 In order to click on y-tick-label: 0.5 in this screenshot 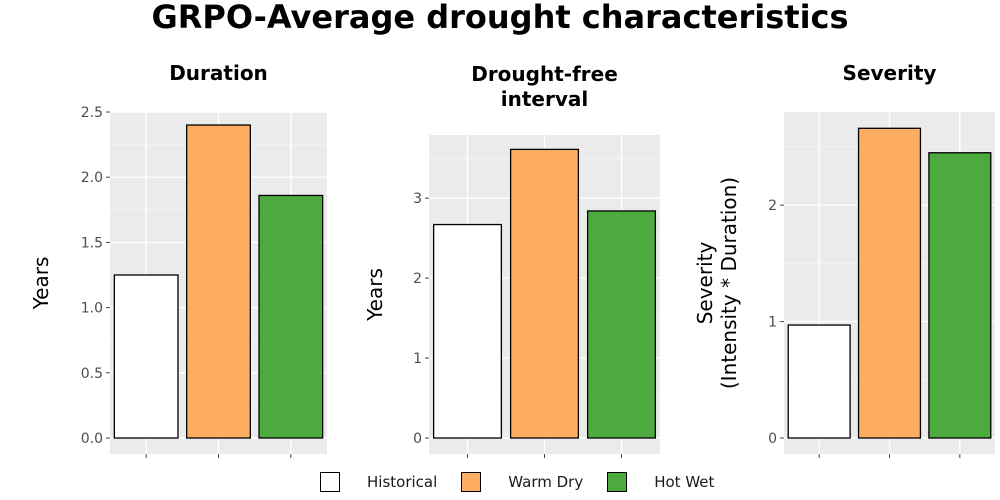, I will do `click(92, 374)`.